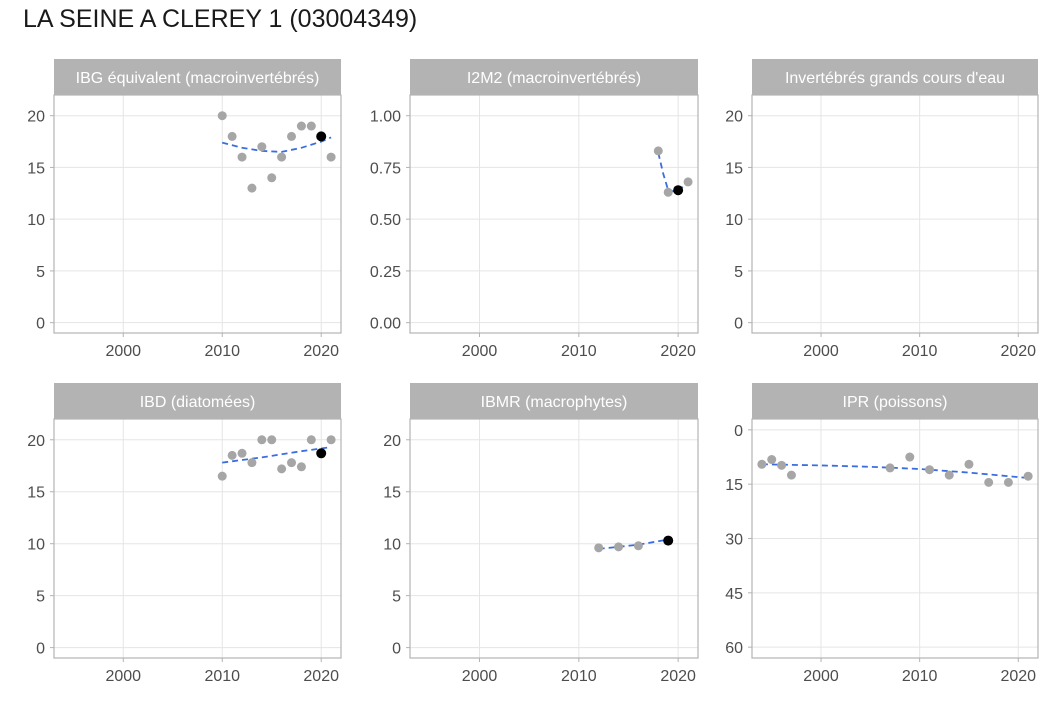  I want to click on facet-strip-label: IBG équivalent (macroinvertébrés), so click(198, 78).